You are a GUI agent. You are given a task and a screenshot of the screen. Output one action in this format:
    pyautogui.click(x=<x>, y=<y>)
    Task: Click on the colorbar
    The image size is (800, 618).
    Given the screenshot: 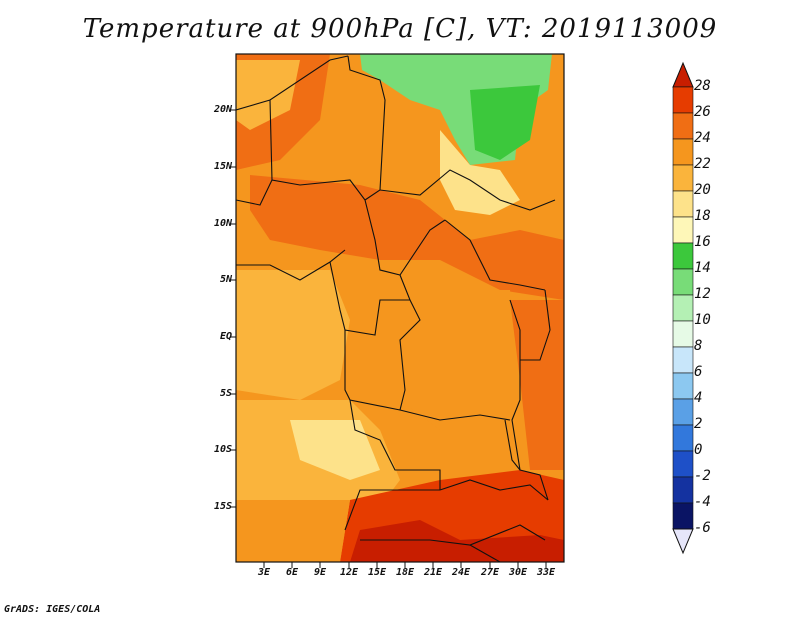 What is the action you would take?
    pyautogui.click(x=683, y=308)
    